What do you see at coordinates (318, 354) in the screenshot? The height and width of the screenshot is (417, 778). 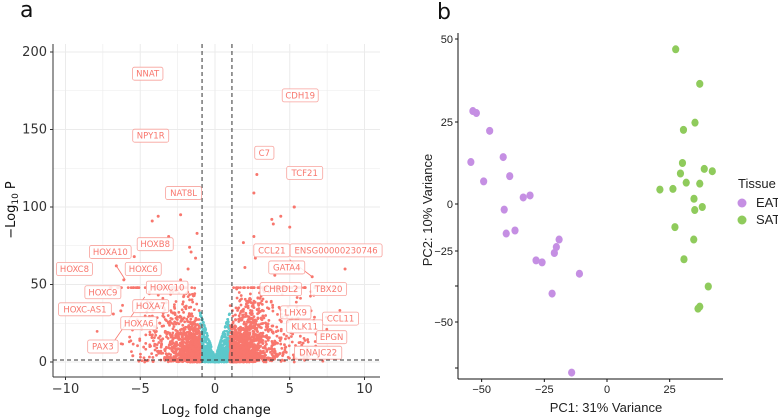 I see `gene-label-text: DNAJC22` at bounding box center [318, 354].